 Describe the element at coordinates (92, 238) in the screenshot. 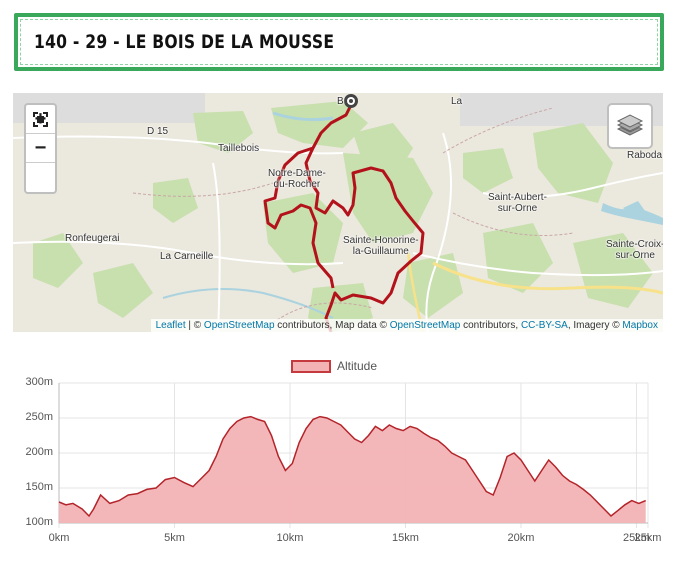

I see `map-label-ronfeugerai: Ronfeugerai` at that location.